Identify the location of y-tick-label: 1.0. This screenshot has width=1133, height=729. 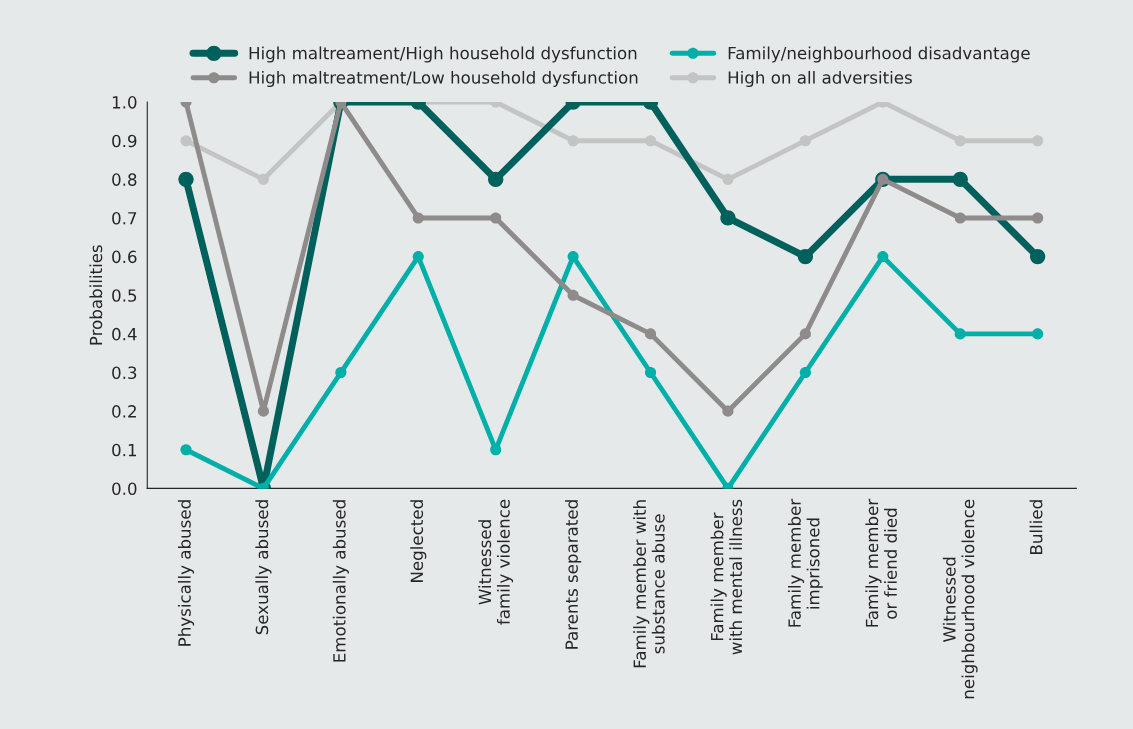
(124, 102).